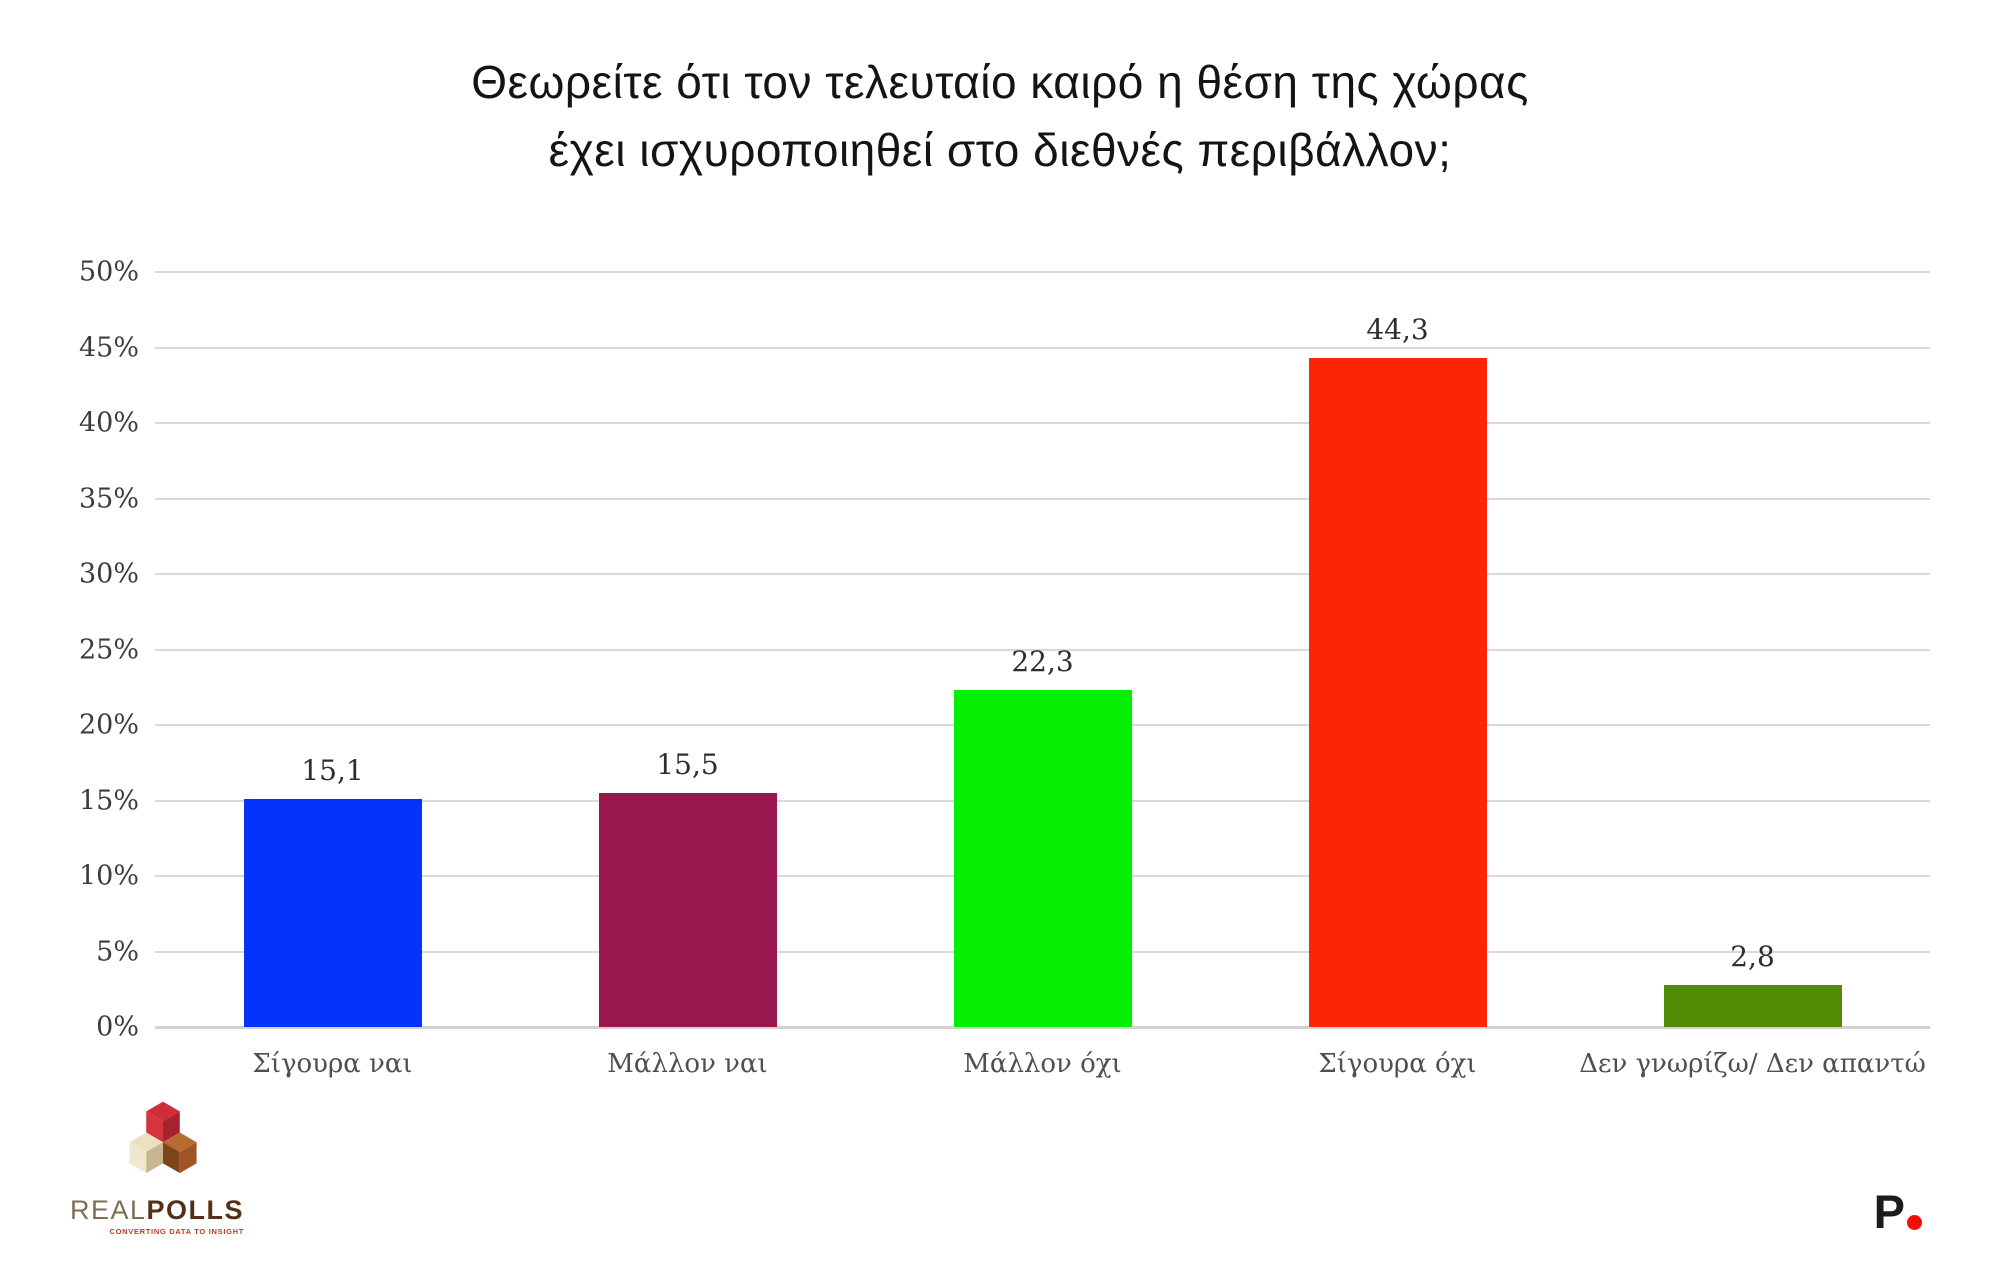  I want to click on gridline-50%, so click(1042, 272).